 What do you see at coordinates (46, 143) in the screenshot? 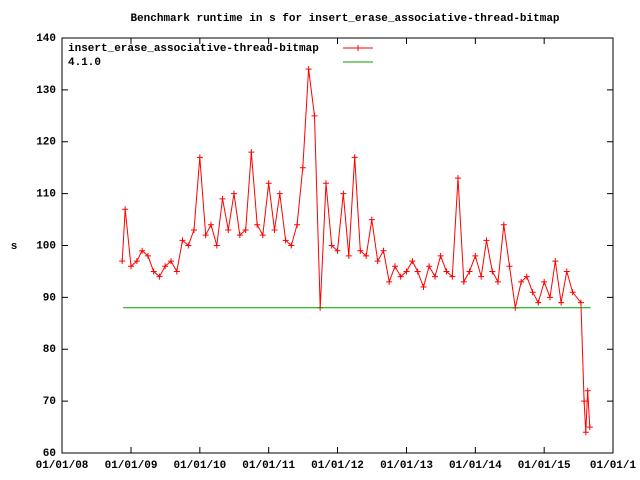
I see `y-tick-label: 120` at bounding box center [46, 143].